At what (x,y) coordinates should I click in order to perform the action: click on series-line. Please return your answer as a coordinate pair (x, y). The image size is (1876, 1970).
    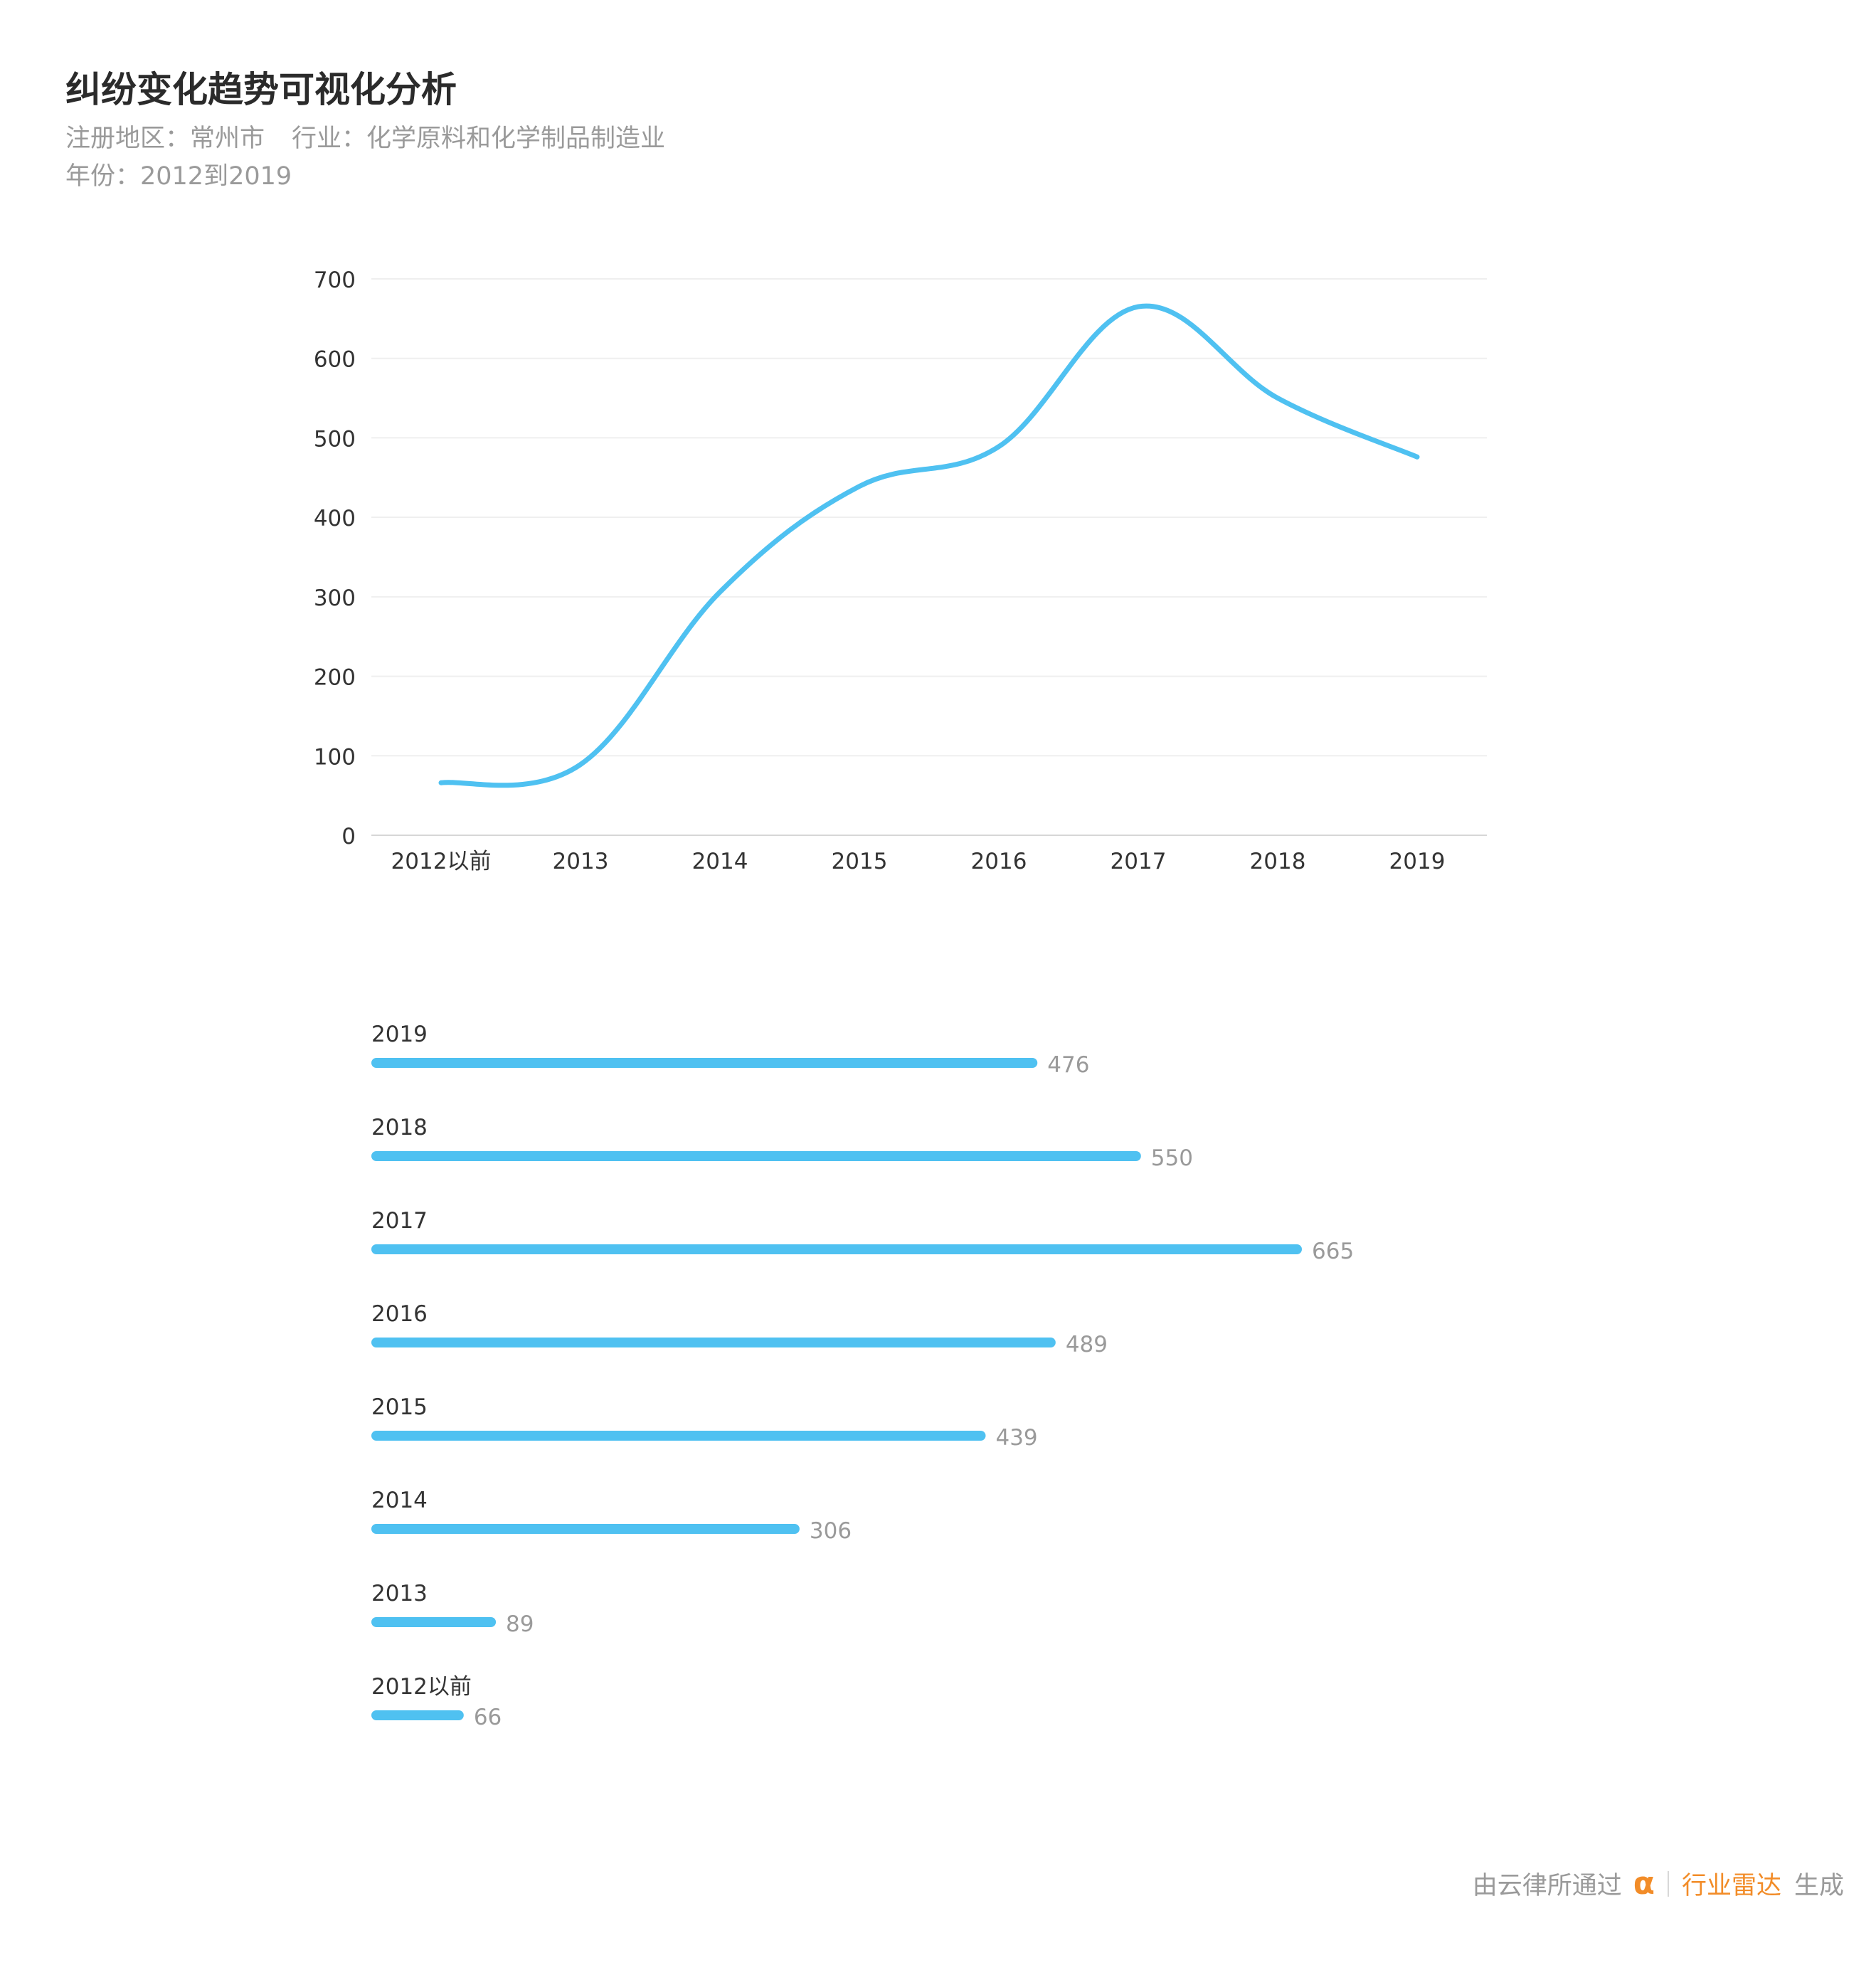
    Looking at the image, I should click on (929, 545).